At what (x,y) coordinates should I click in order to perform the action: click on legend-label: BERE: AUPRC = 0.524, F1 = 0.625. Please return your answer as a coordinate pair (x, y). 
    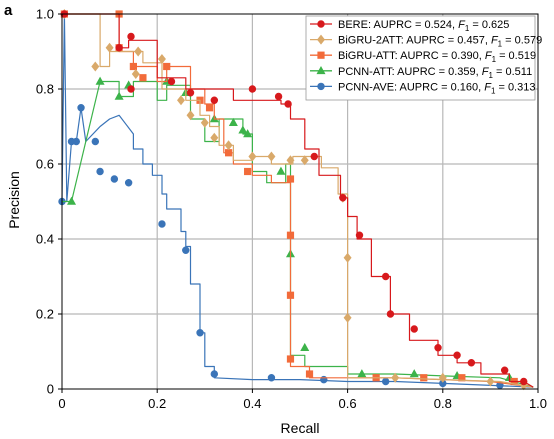
    Looking at the image, I should click on (423, 26).